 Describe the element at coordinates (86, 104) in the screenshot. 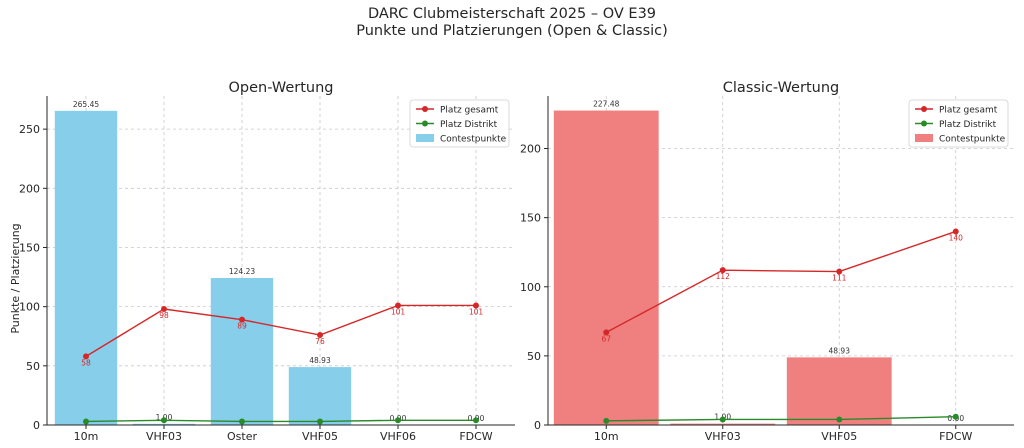

I see `bar-value-label: 265.45` at that location.